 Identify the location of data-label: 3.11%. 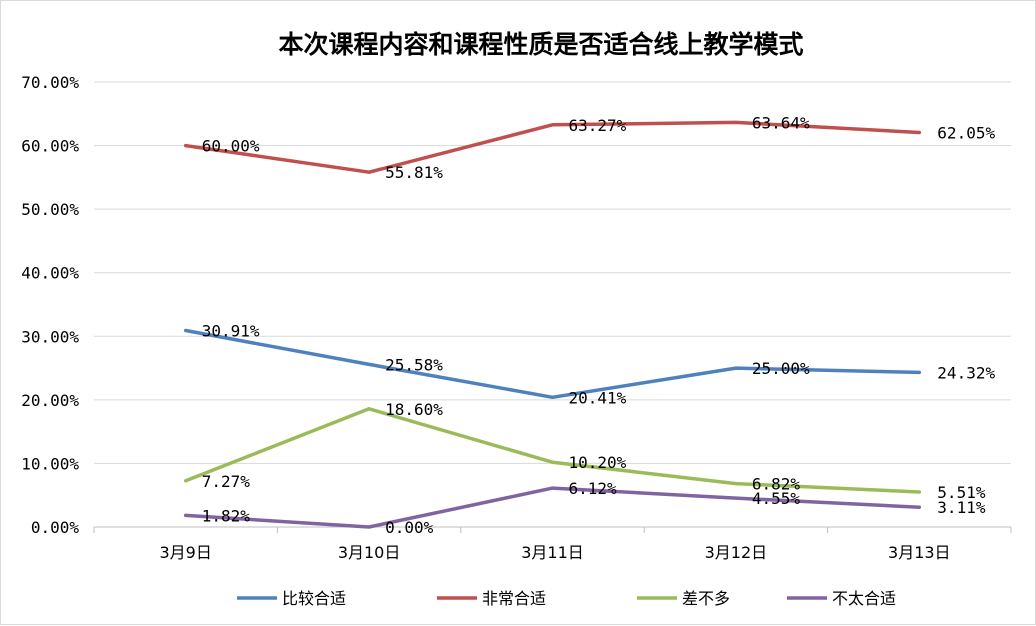
(961, 507).